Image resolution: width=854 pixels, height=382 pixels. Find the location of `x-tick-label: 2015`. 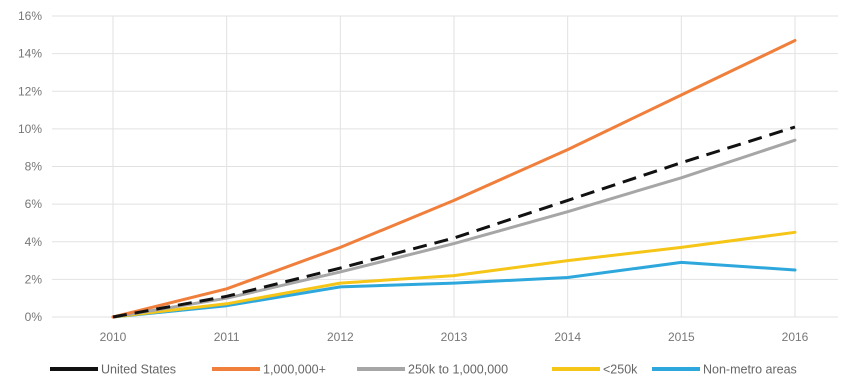

x-tick-label: 2015 is located at coordinates (681, 337).